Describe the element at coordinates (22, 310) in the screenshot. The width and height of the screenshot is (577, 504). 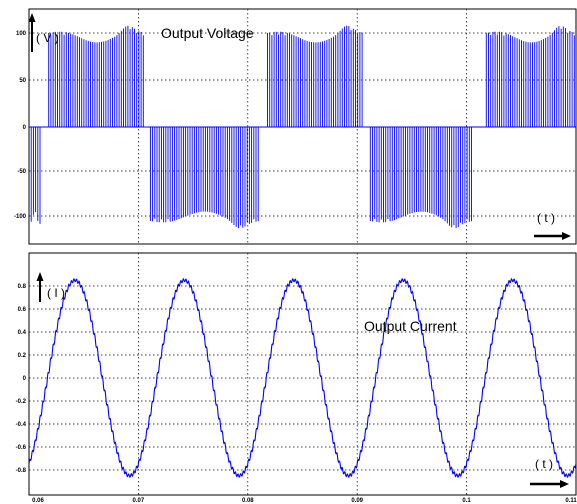
I see `current-y-tick-label: 0.6` at that location.